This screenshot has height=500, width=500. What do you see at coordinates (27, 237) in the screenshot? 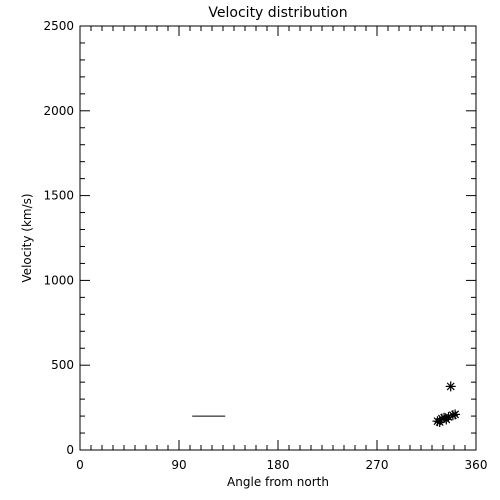
I see `y-axis-label: Velocity (km/s)` at bounding box center [27, 237].